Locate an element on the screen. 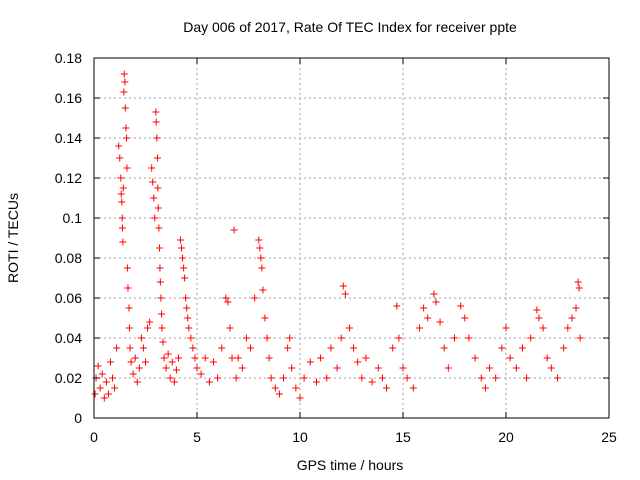 Image resolution: width=640 pixels, height=480 pixels. y-tick-label: 0.14 is located at coordinates (68, 138).